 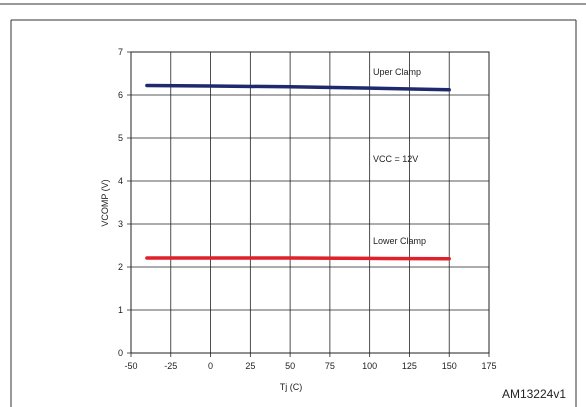 I want to click on y-tick-label: 1, so click(x=120, y=310).